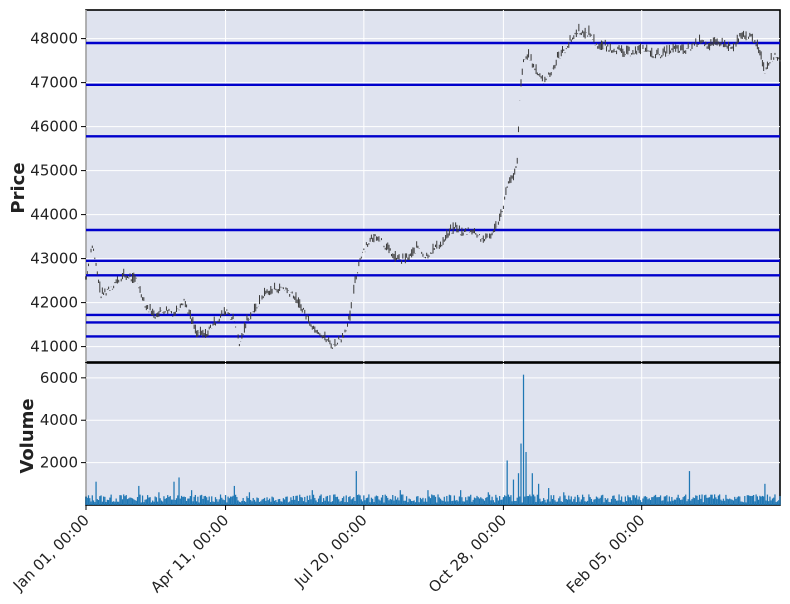 The height and width of the screenshot is (604, 790). I want to click on price-ytick-label: 46000, so click(54, 127).